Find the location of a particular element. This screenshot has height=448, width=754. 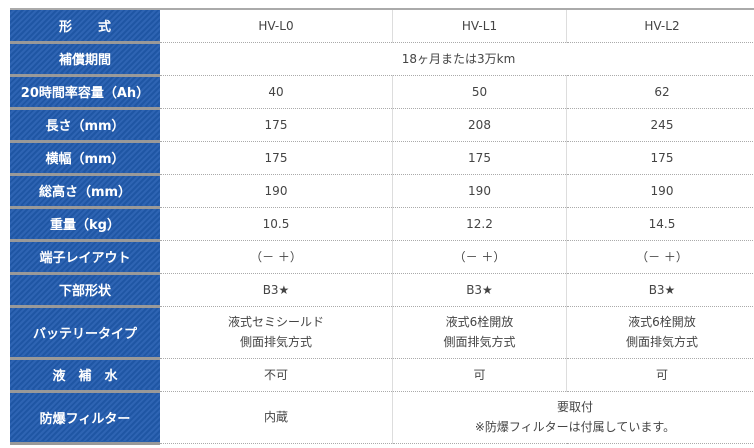

model-header: HV-L0 is located at coordinates (276, 26).